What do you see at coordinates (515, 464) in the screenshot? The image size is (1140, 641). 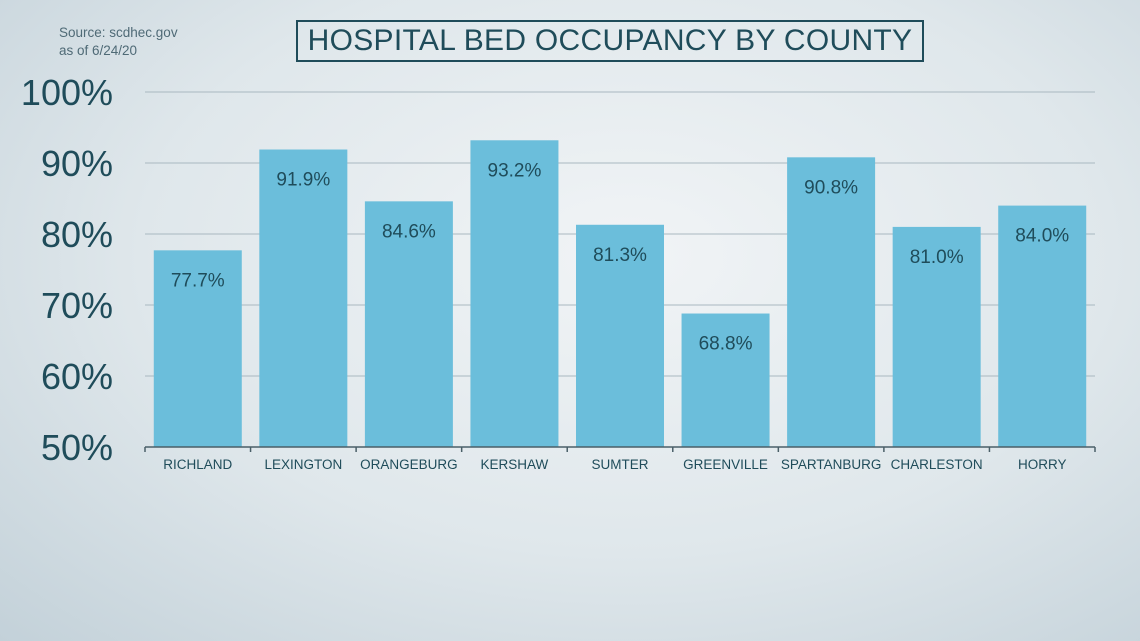 I see `x-tick-label: KERSHAW` at bounding box center [515, 464].